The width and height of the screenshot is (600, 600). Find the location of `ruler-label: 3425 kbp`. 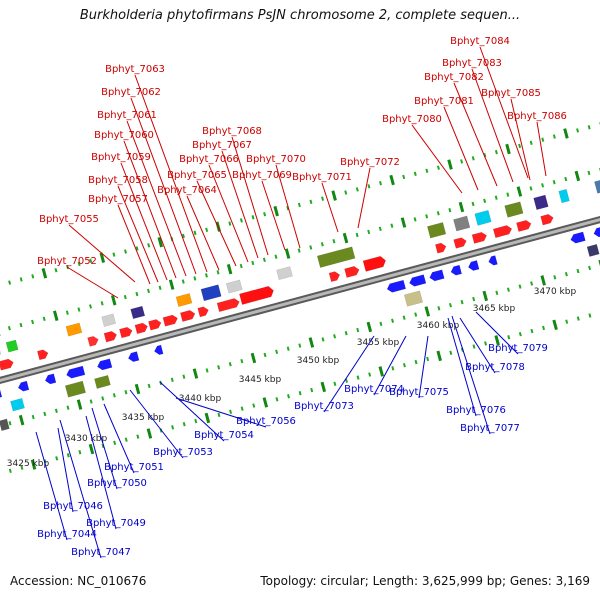

ruler-label: 3425 kbp is located at coordinates (28, 464).